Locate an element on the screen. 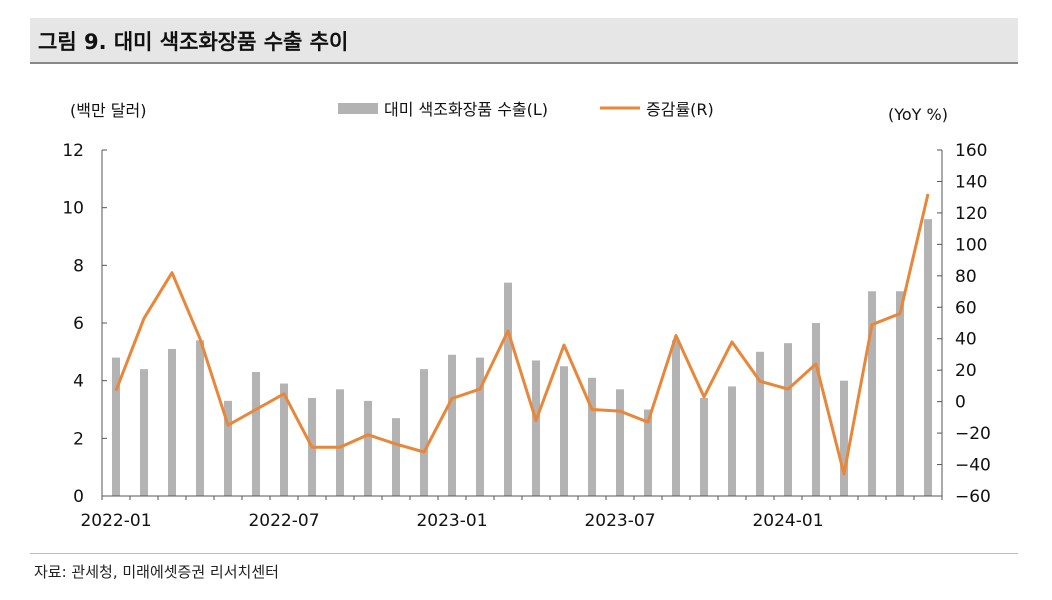 This screenshot has height=600, width=1052. legend-line-label: 증감률(R) is located at coordinates (680, 109).